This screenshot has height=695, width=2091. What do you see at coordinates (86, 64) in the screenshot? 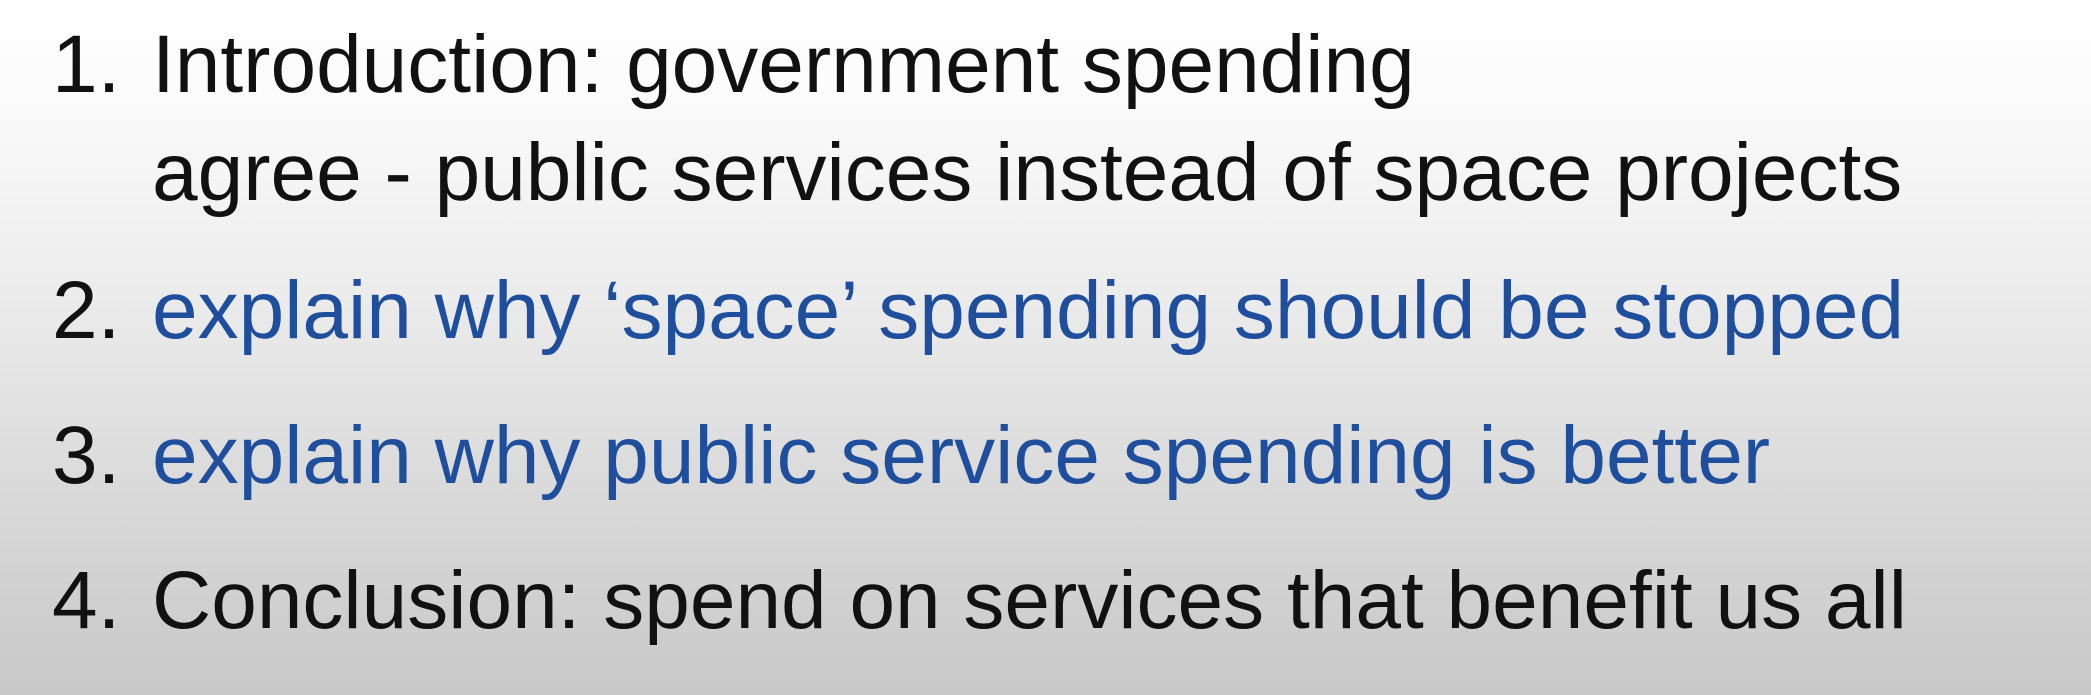
I see `outline-item-number: 1.` at bounding box center [86, 64].